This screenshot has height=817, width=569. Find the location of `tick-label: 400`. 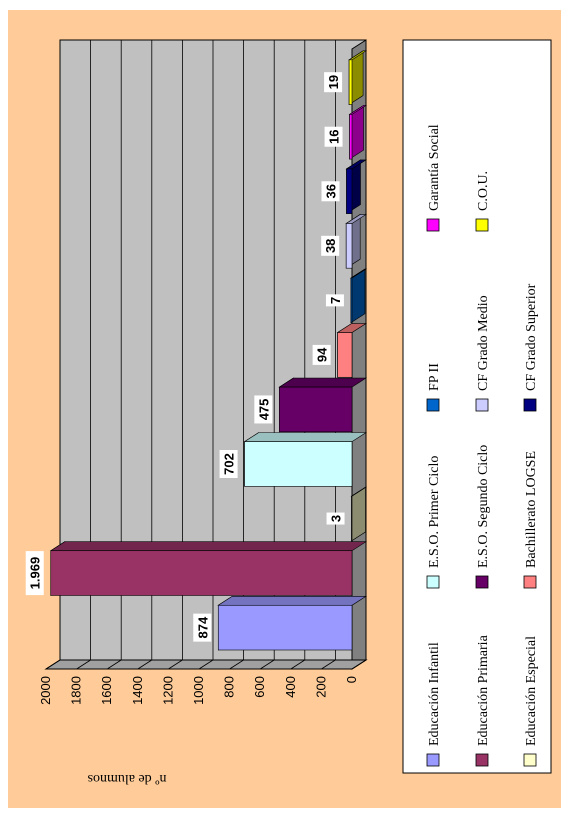

tick-label: 400 is located at coordinates (290, 687).